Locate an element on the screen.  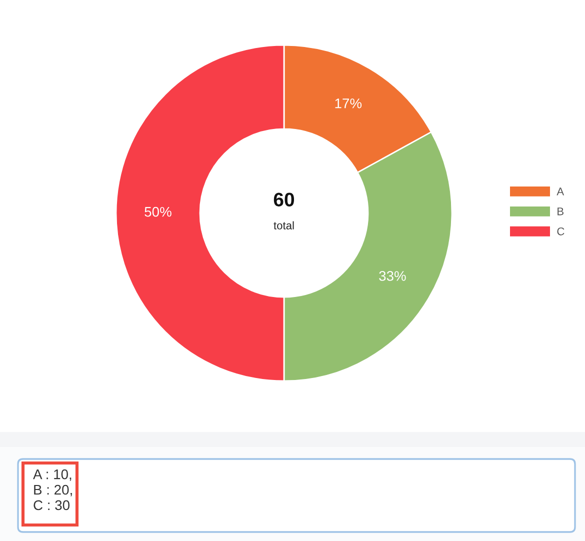
text: total is located at coordinates (284, 225).